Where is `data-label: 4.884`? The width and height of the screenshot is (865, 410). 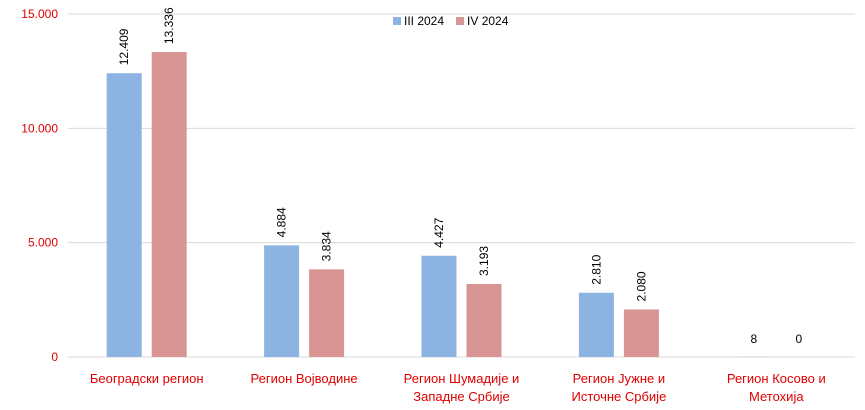 data-label: 4.884 is located at coordinates (282, 222).